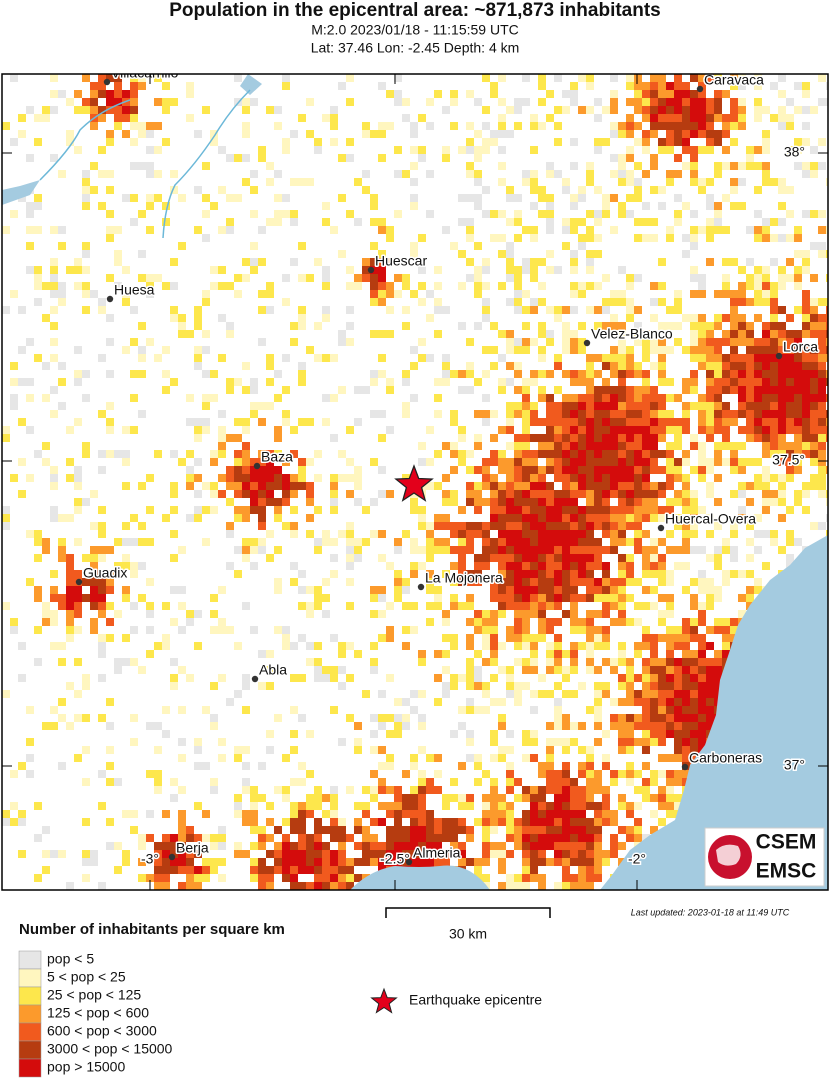 The image size is (831, 1088). What do you see at coordinates (468, 934) in the screenshot?
I see `scale-label: 30 km` at bounding box center [468, 934].